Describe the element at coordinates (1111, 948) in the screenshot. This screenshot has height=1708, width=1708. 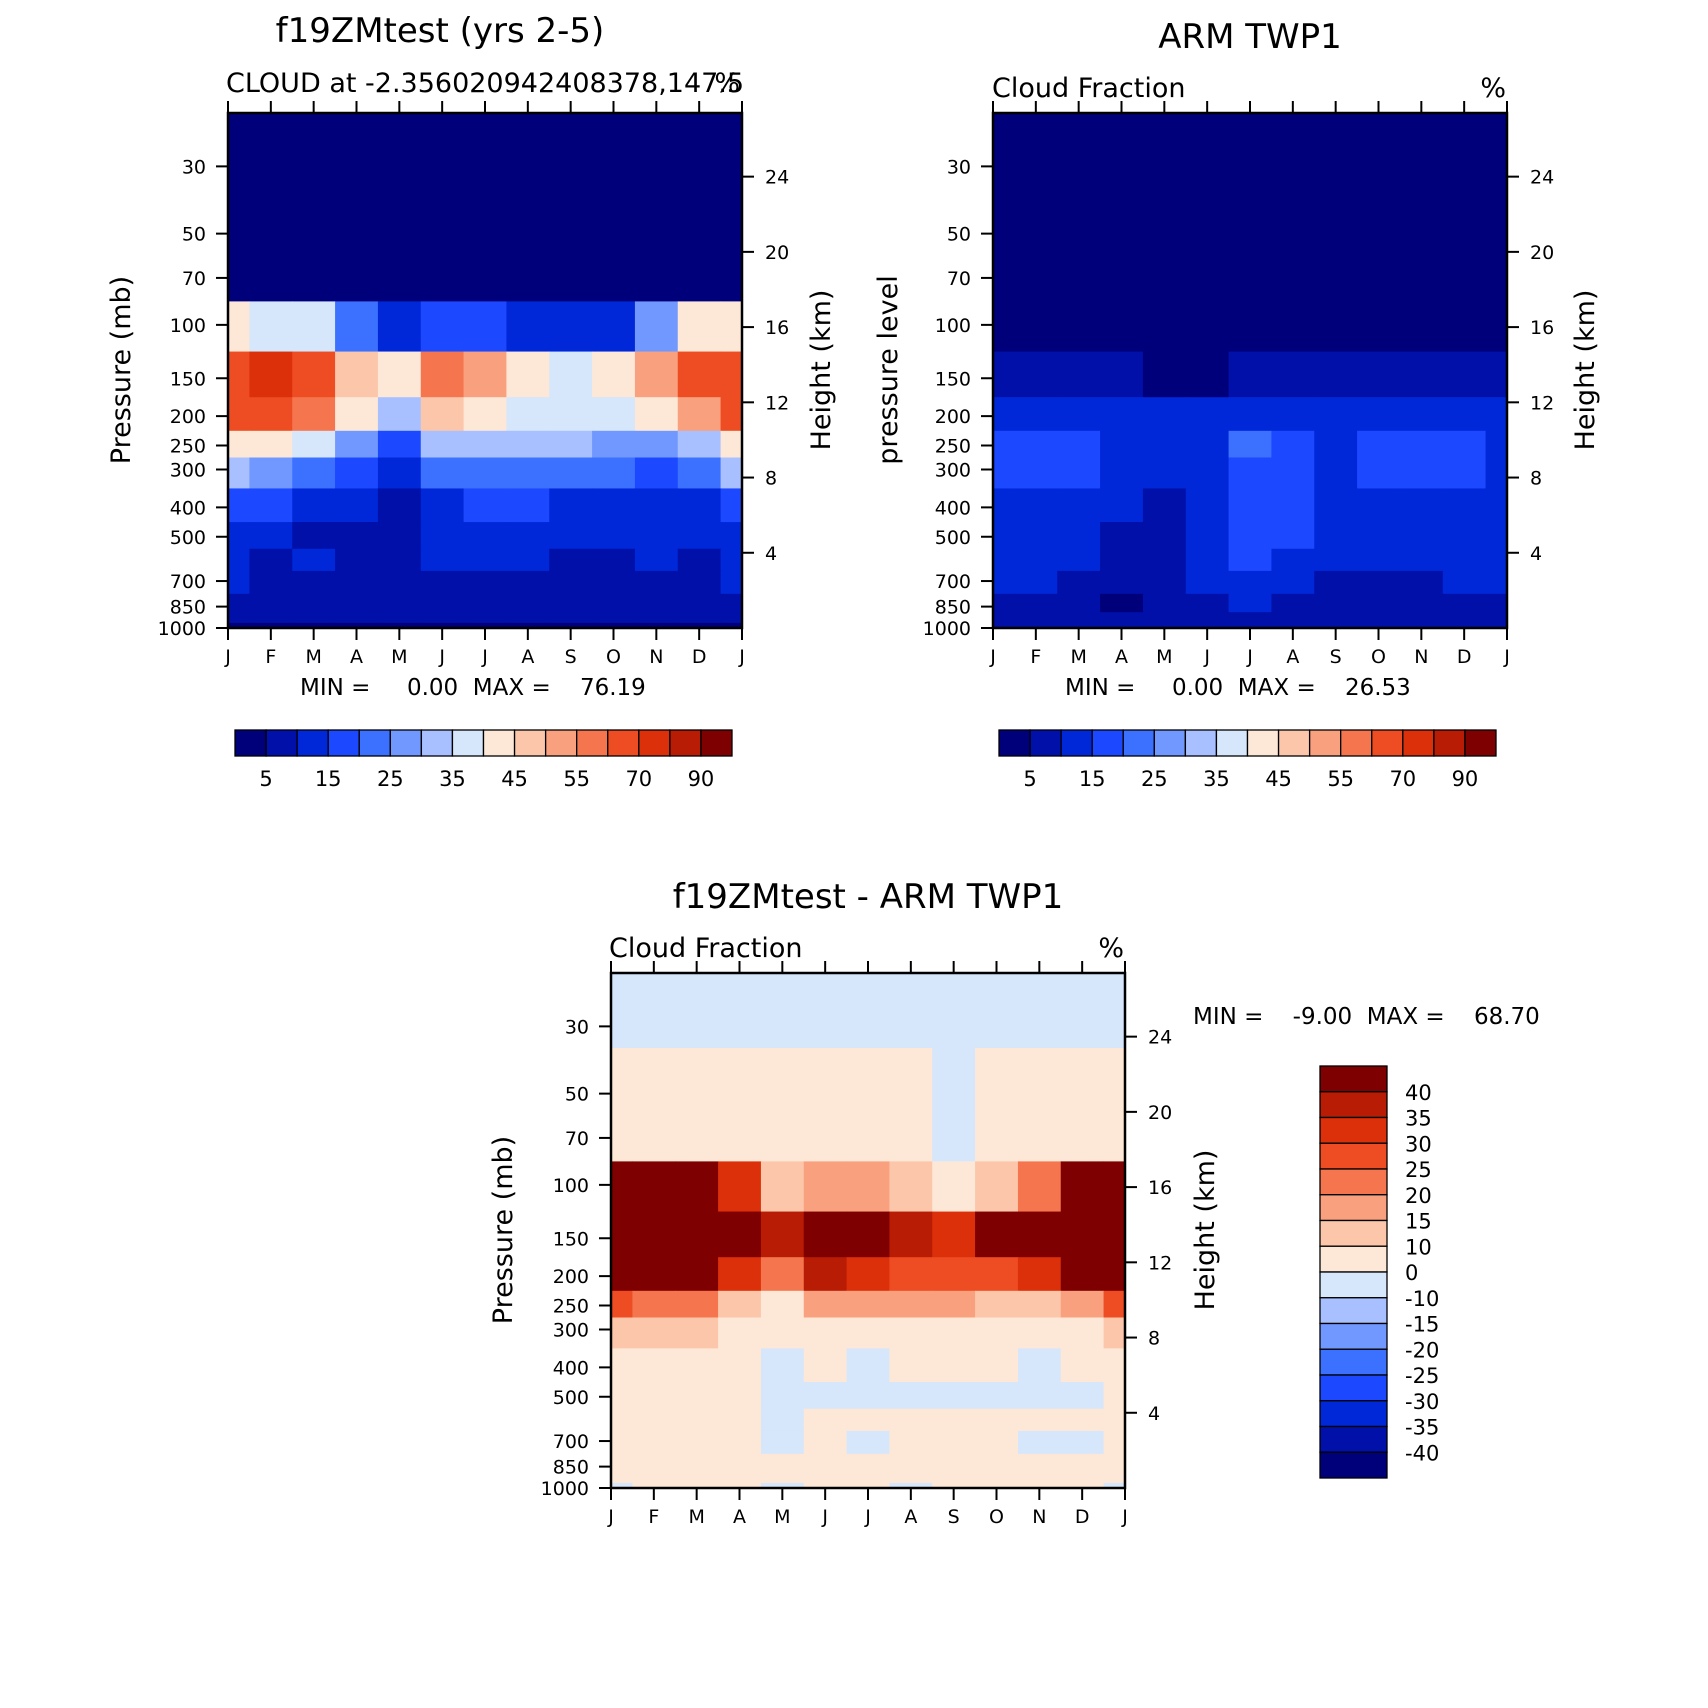
I see `panel-diff-units: %` at that location.